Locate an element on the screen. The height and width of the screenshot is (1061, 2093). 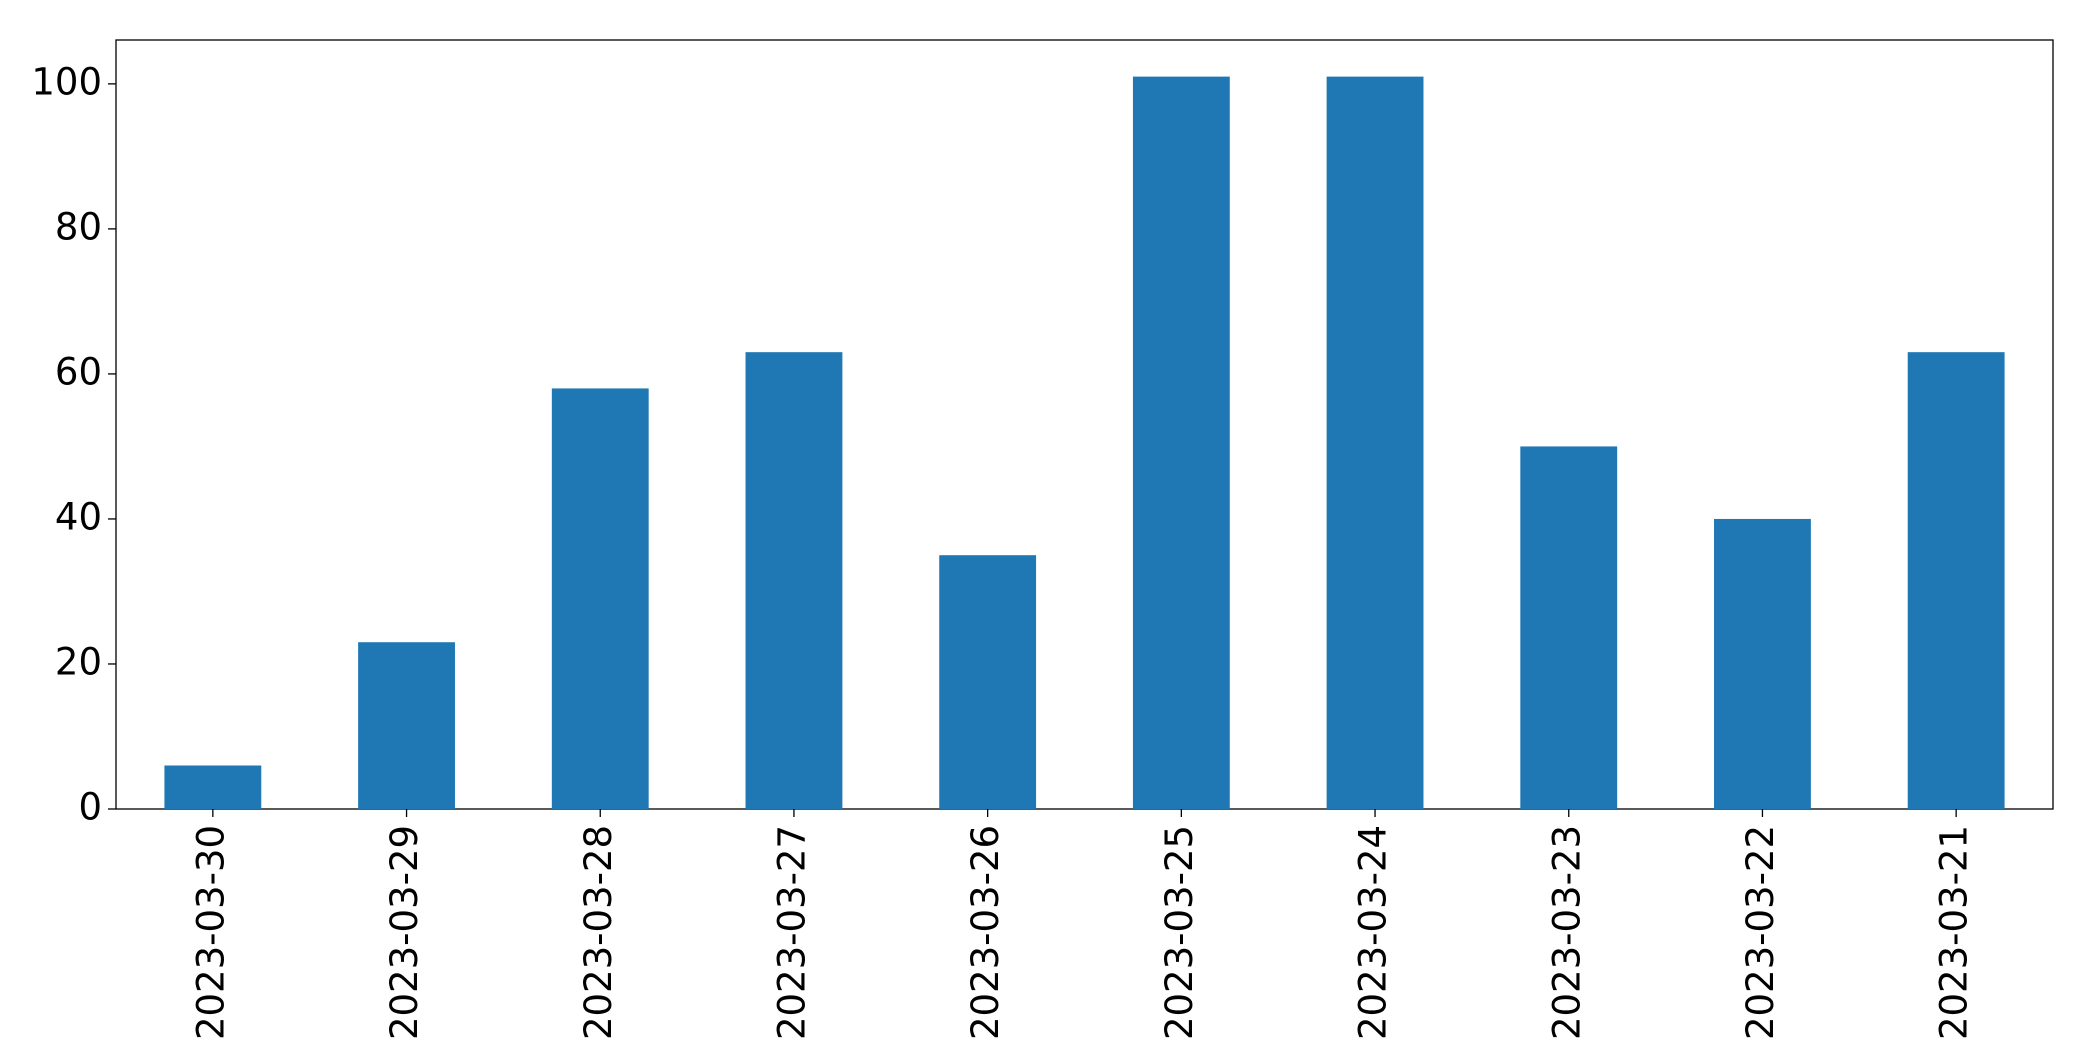
x-tick-label: 2023-03-22 is located at coordinates (1760, 932).